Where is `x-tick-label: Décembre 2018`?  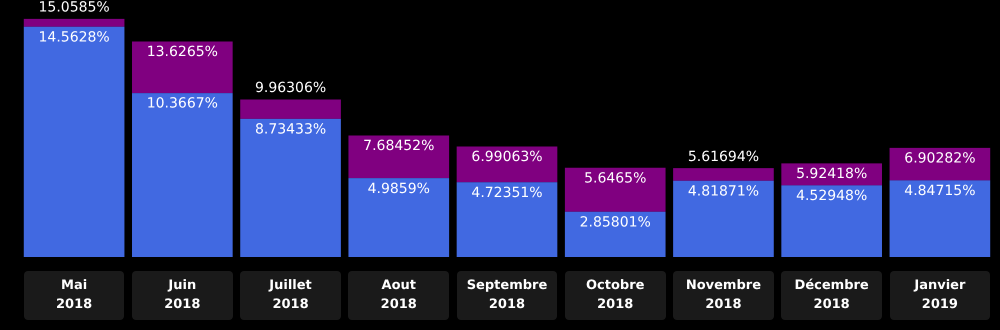 x-tick-label: Décembre 2018 is located at coordinates (832, 295).